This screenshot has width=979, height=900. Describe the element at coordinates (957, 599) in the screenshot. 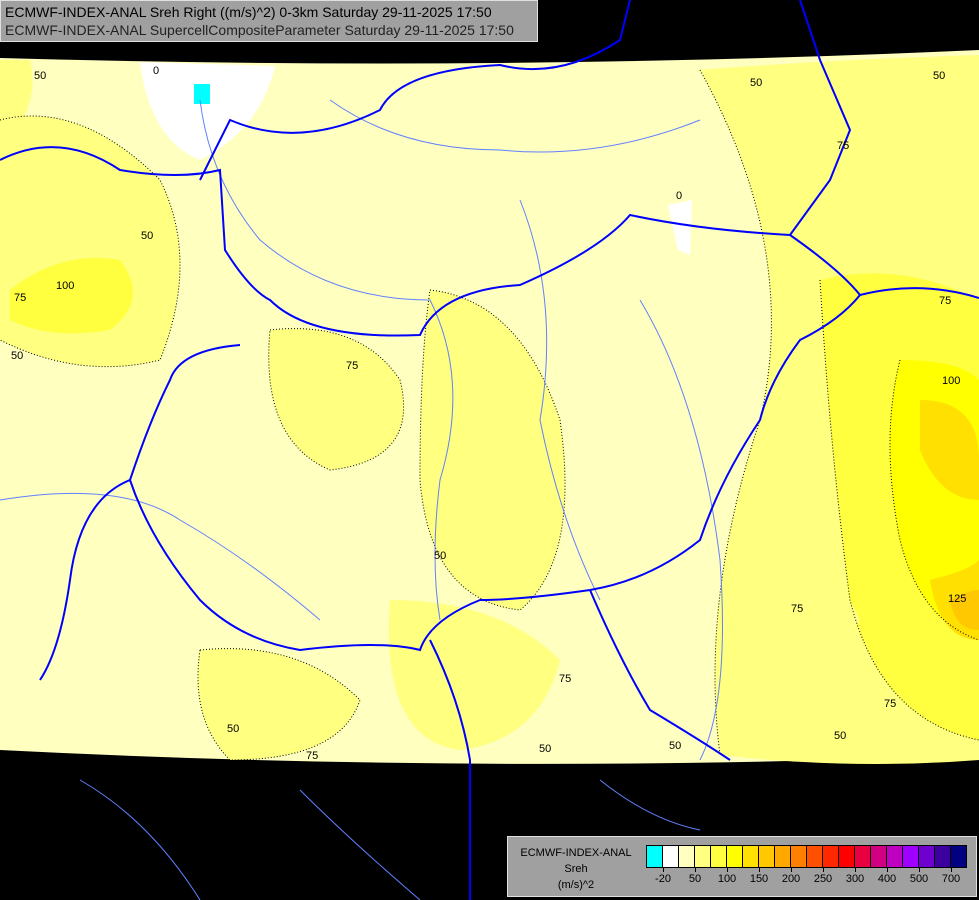

I see `contour-label: 125` at that location.